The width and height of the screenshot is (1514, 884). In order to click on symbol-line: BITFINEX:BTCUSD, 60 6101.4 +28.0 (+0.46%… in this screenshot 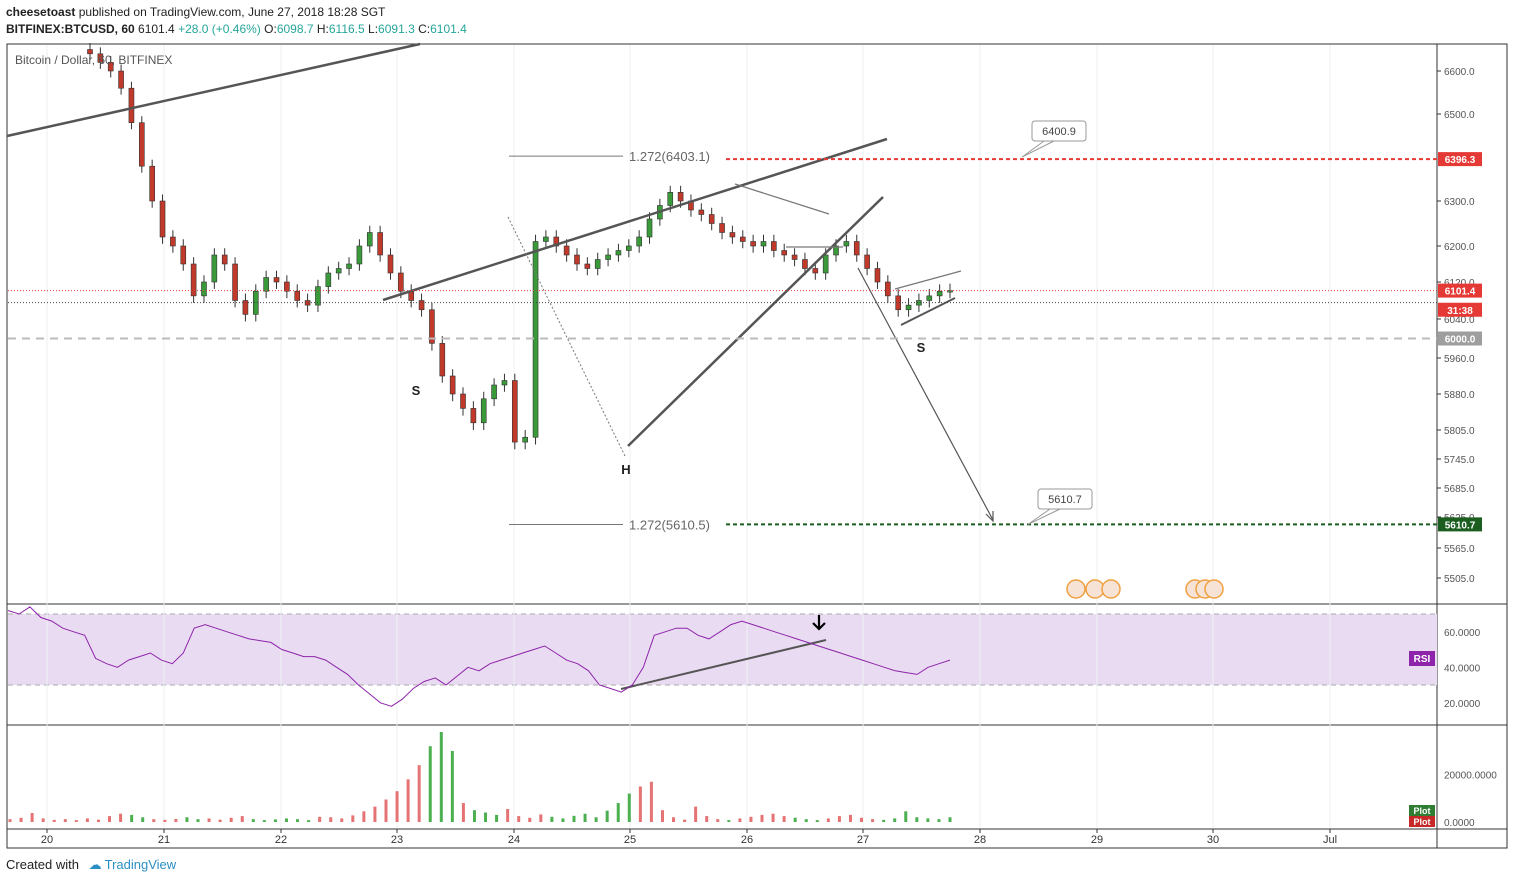, I will do `click(236, 29)`.